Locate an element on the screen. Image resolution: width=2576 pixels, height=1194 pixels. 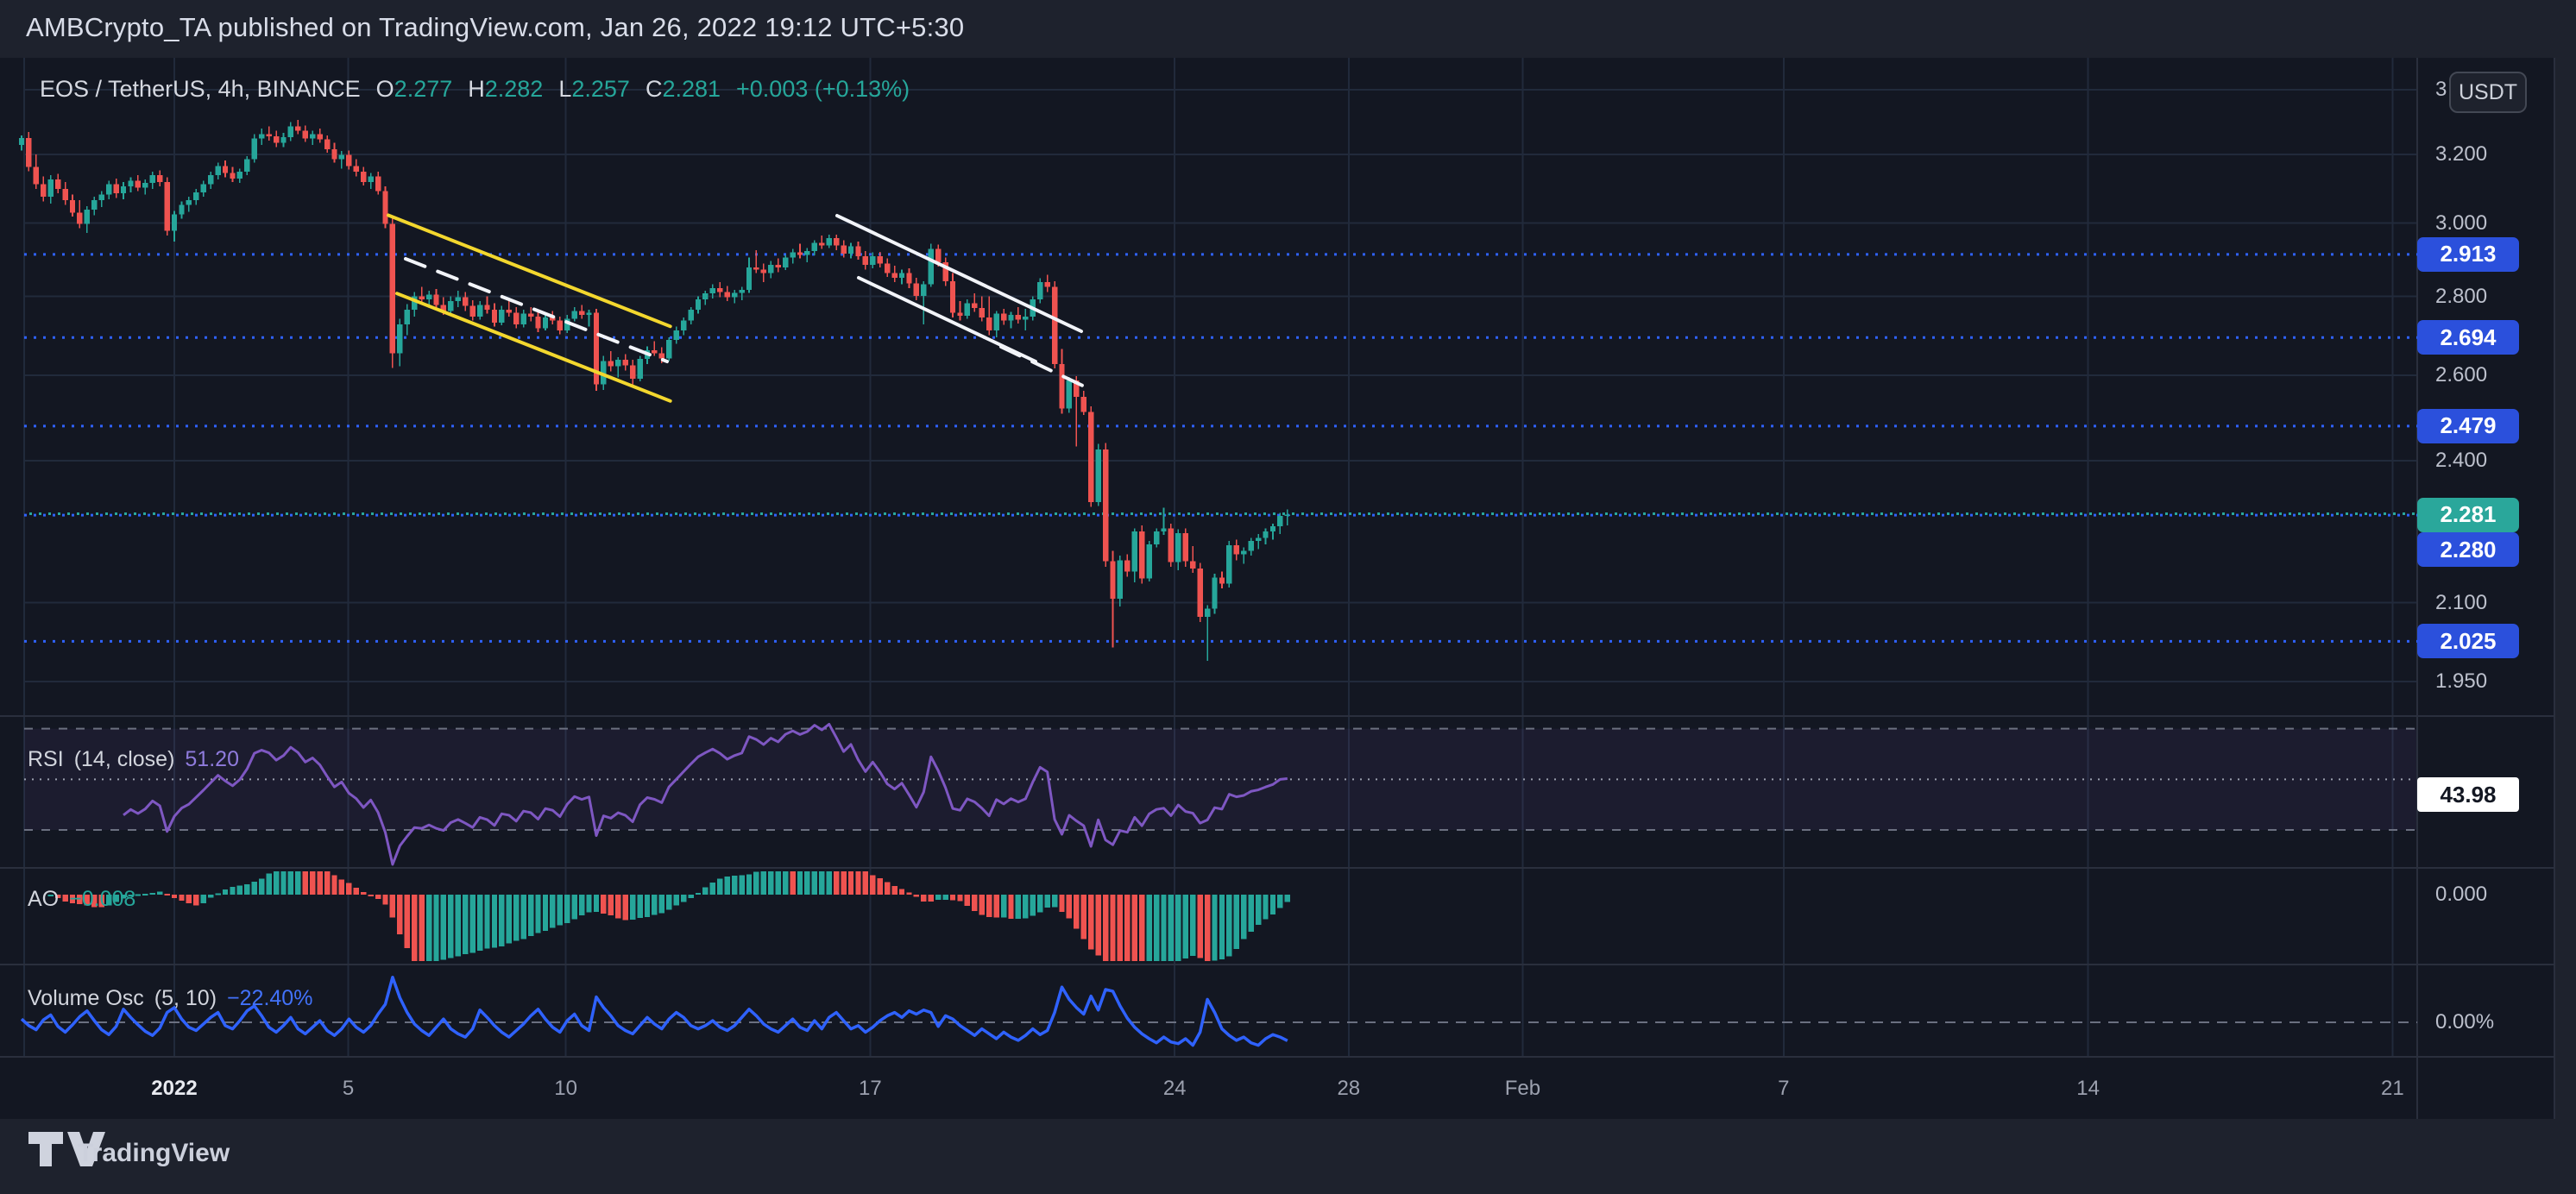
price-change: +0.003 (+0.13%) is located at coordinates (823, 89).